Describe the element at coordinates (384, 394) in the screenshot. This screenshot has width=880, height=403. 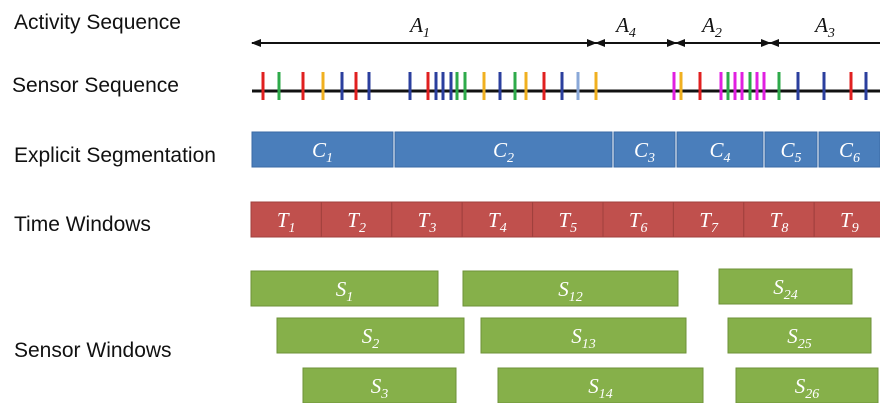
I see `sensor-window-label-3-subscript: 3` at that location.